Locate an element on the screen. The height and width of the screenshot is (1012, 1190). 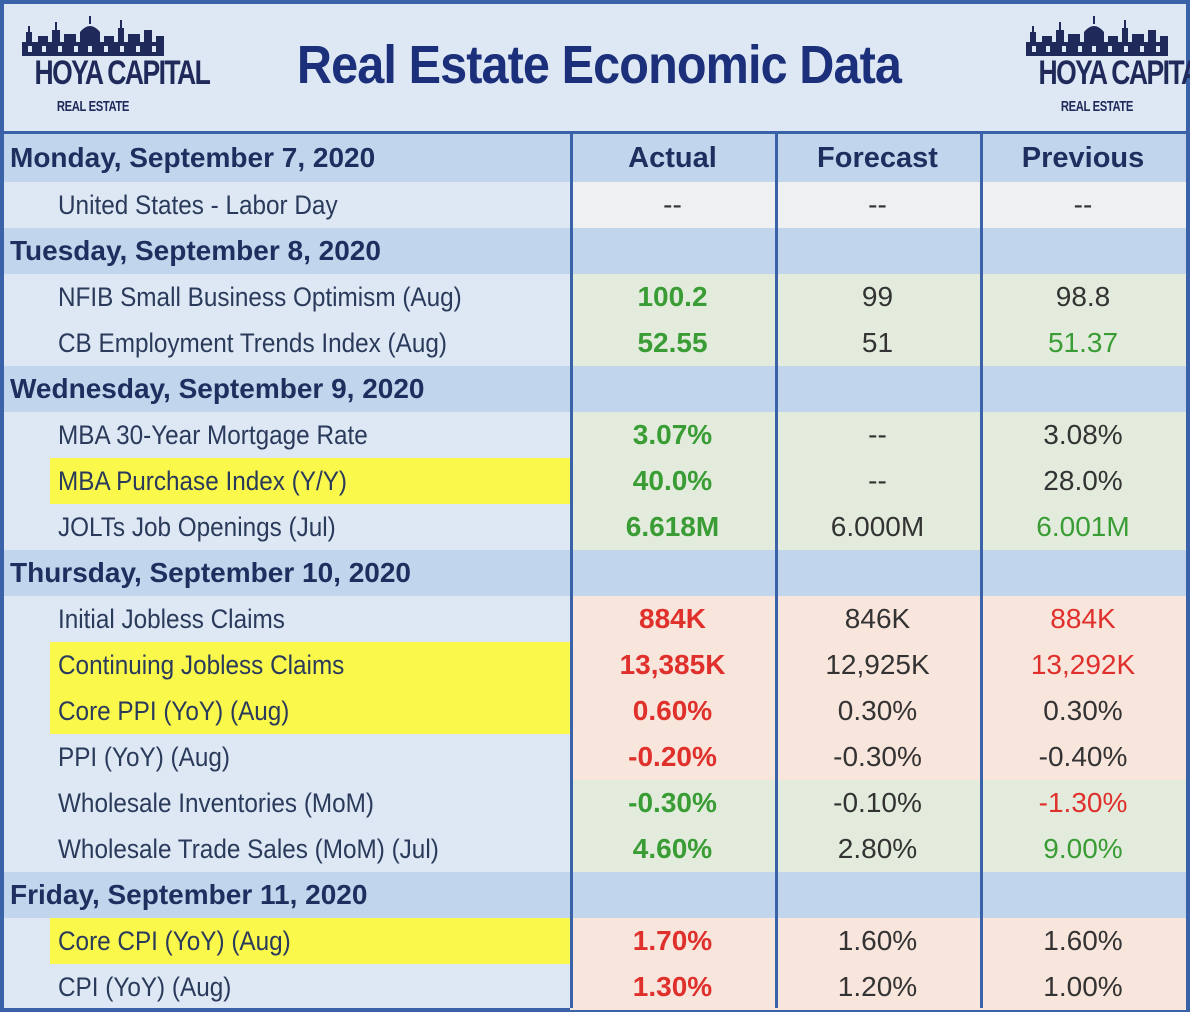
day-header-row: Tuesday, September 8, 2020 is located at coordinates (595, 251).